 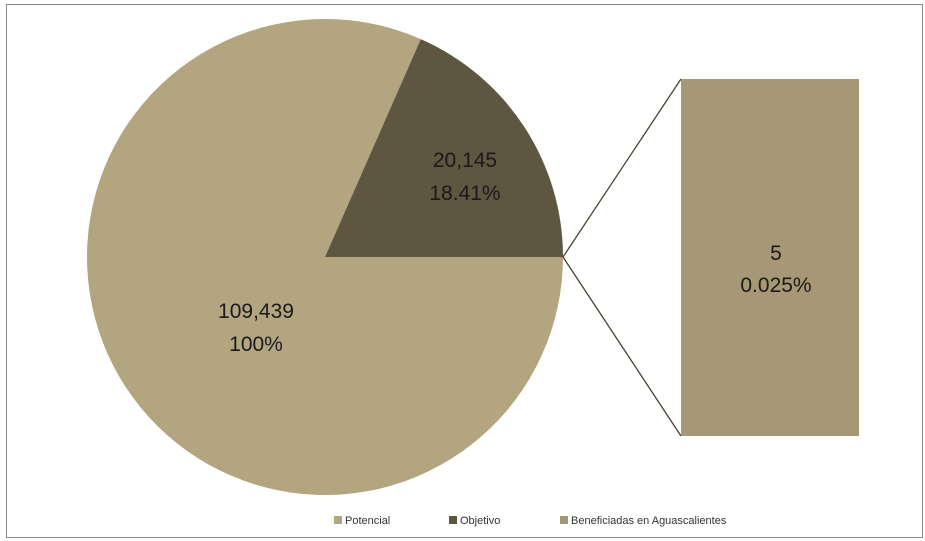 What do you see at coordinates (775, 285) in the screenshot?
I see `bar-label-pct: 0.025%` at bounding box center [775, 285].